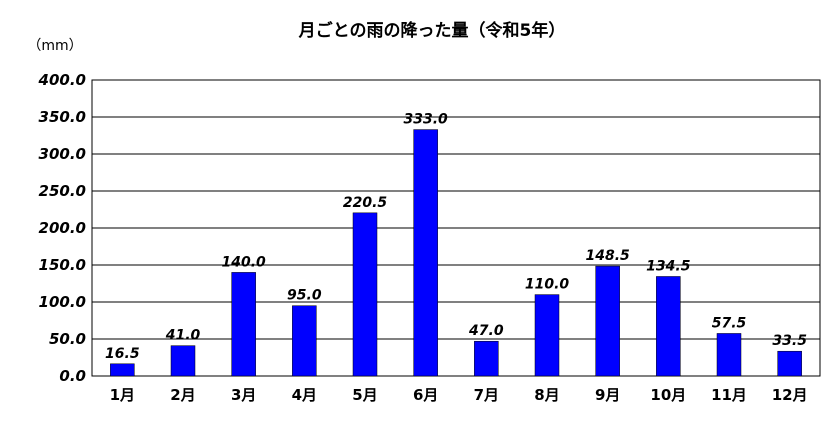 This screenshot has height=426, width=834. I want to click on x-axis-ticks: 1月 2月 3月 4月 5月 6月 7月 8月 9月 10月 11月 12月, so click(459, 395).